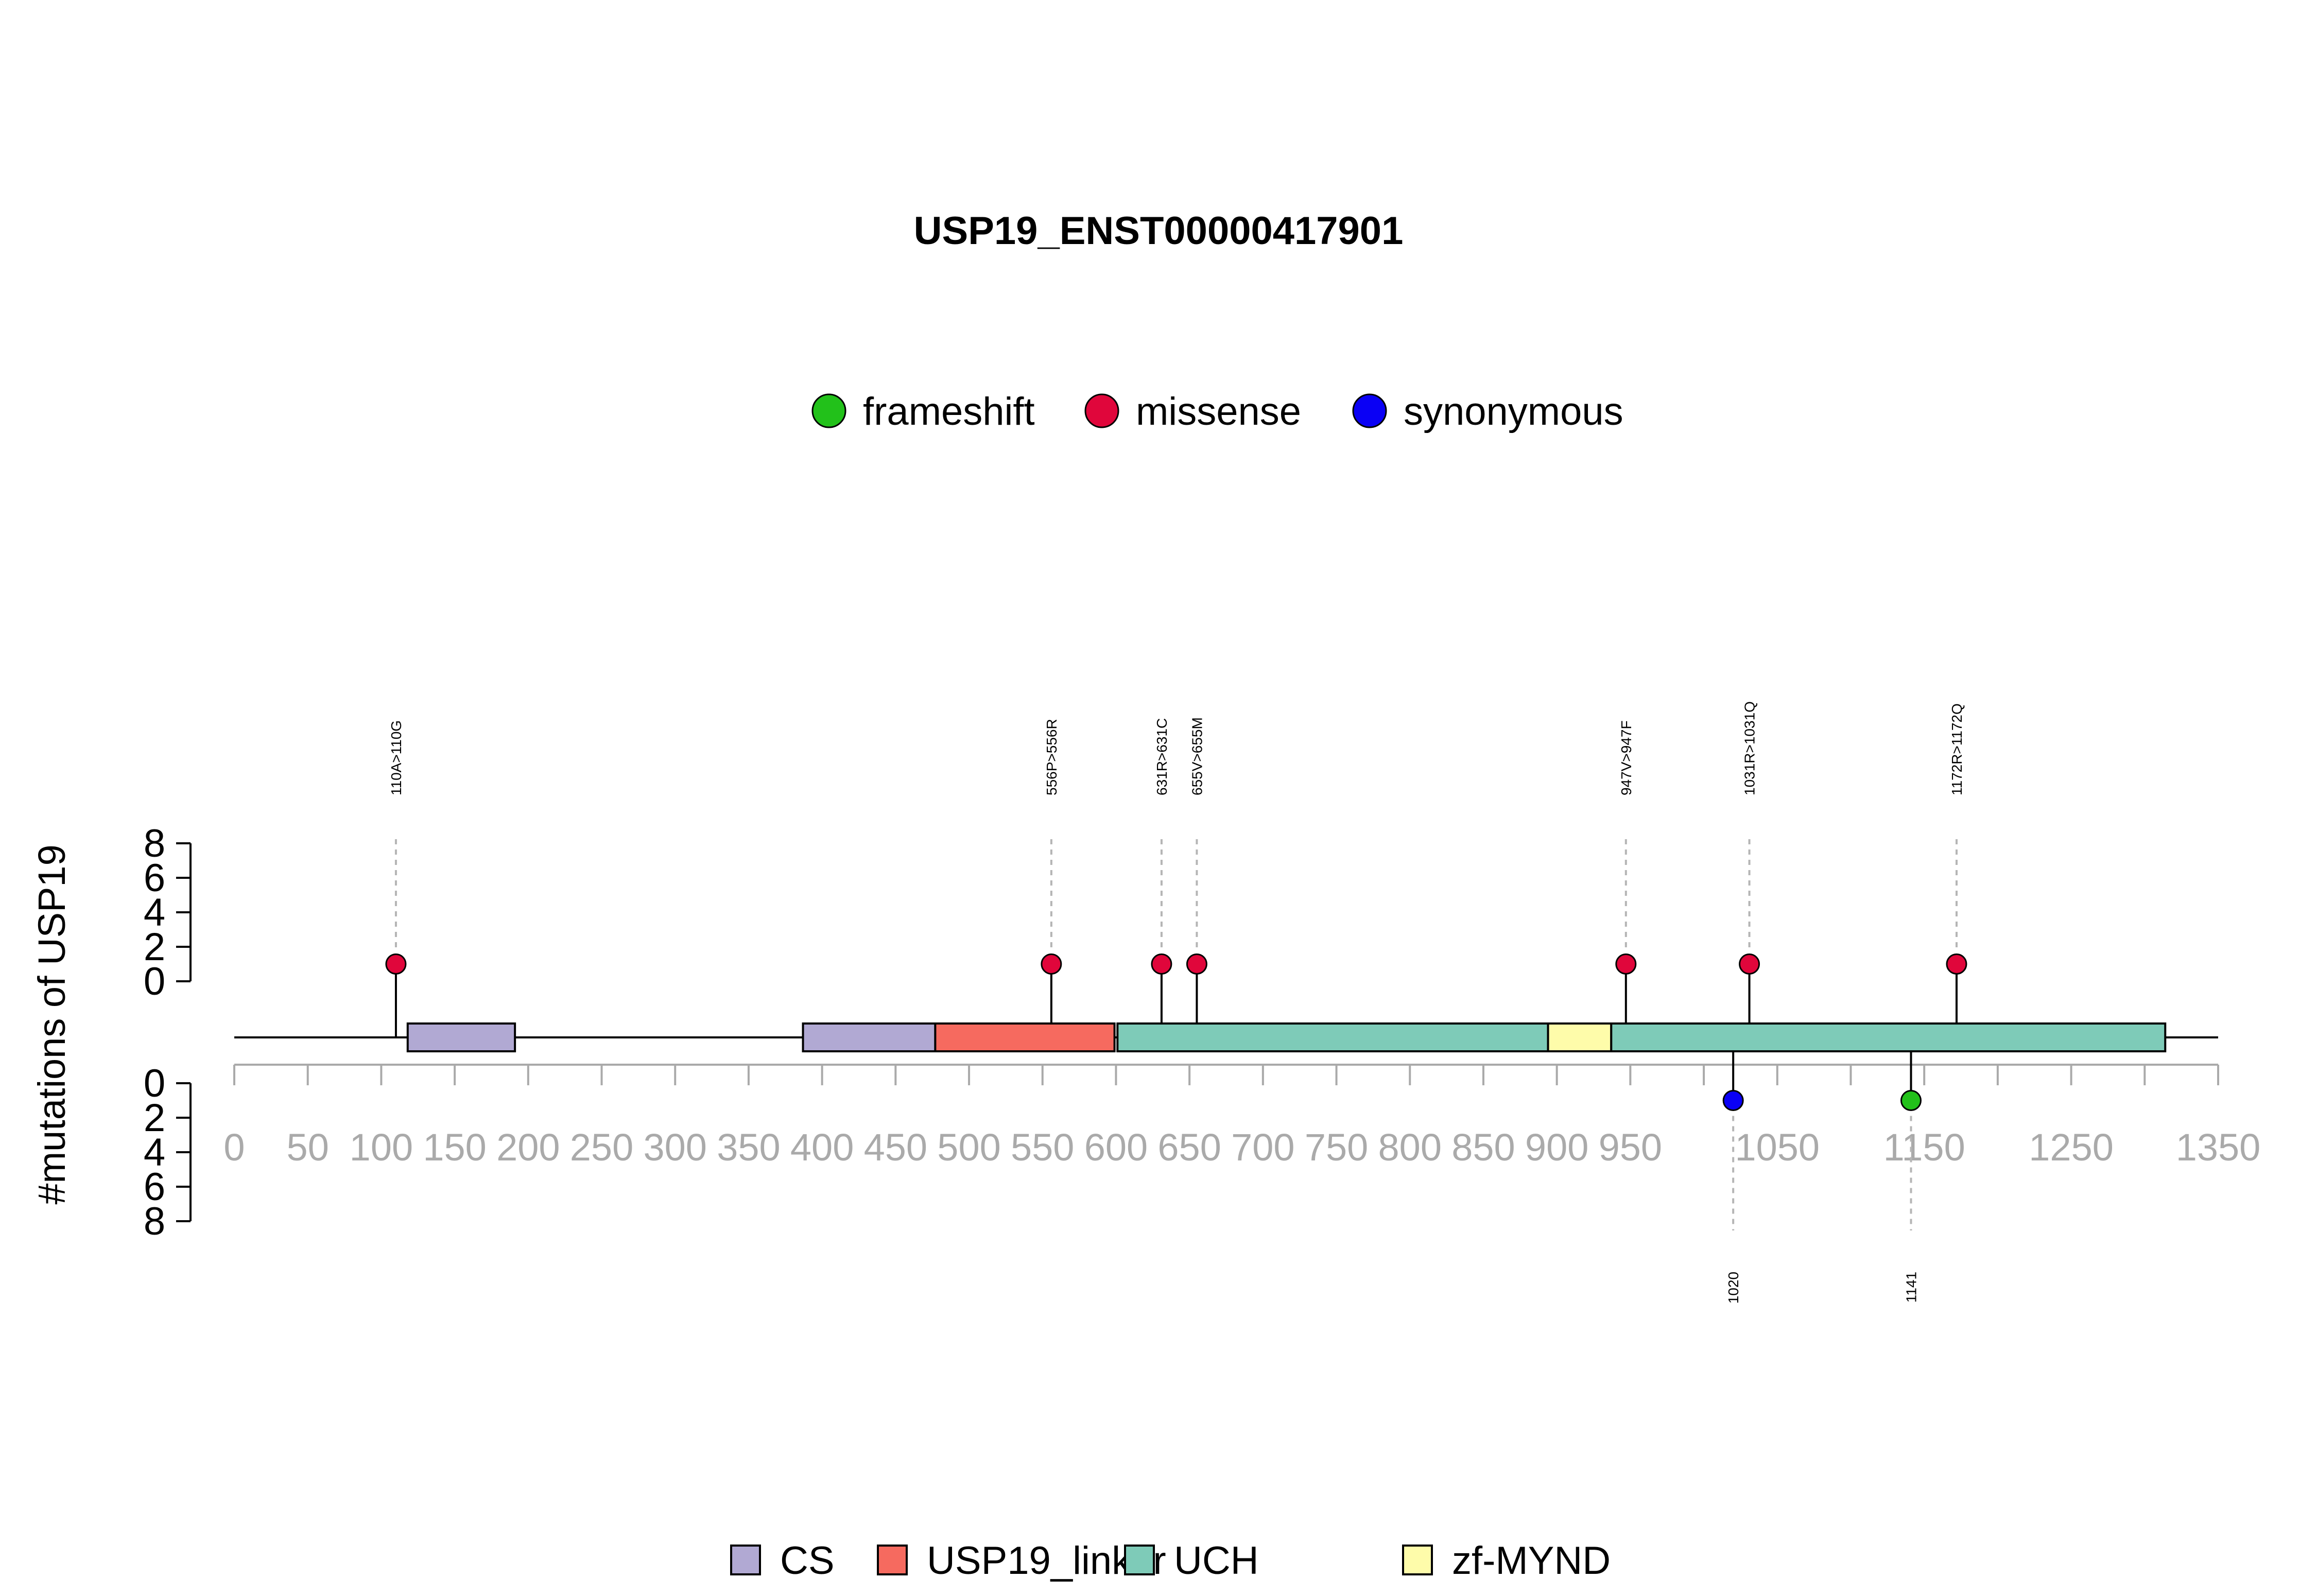  Describe the element at coordinates (601, 1147) in the screenshot. I see `x-tick-label: 250` at that location.